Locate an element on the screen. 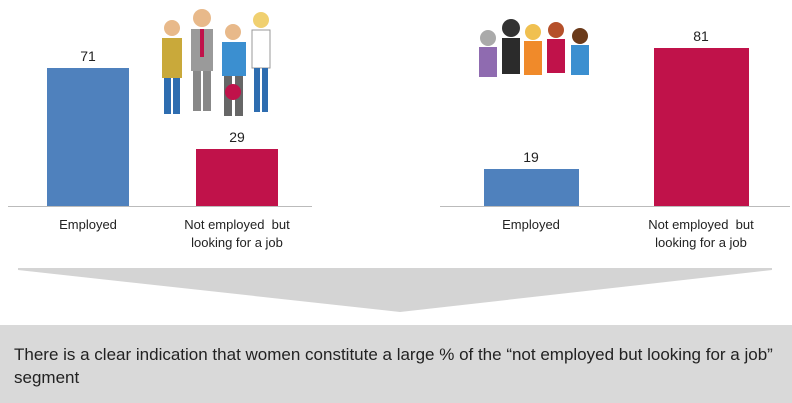 The image size is (792, 403). value-label: 81 is located at coordinates (701, 36).